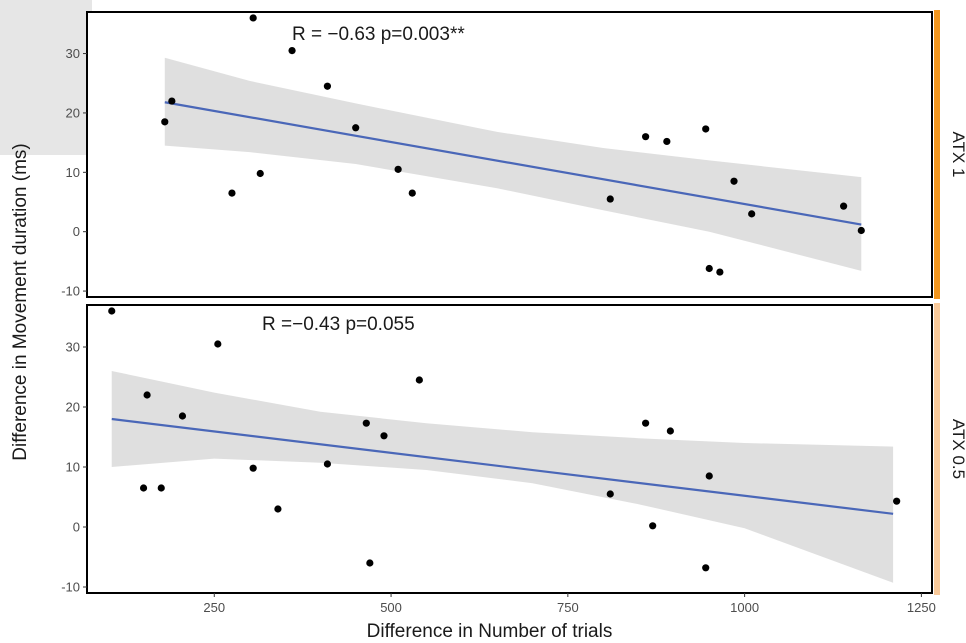  I want to click on panel-top-y-ticks: -10 0 10 20 30, so click(74, 172).